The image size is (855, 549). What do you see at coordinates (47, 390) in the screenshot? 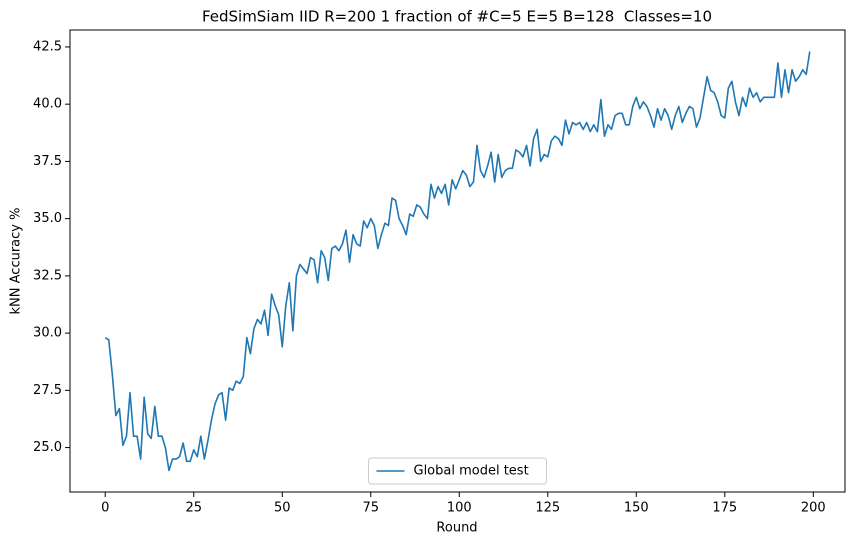
I see `y-tick-label: 27.5` at bounding box center [47, 390].